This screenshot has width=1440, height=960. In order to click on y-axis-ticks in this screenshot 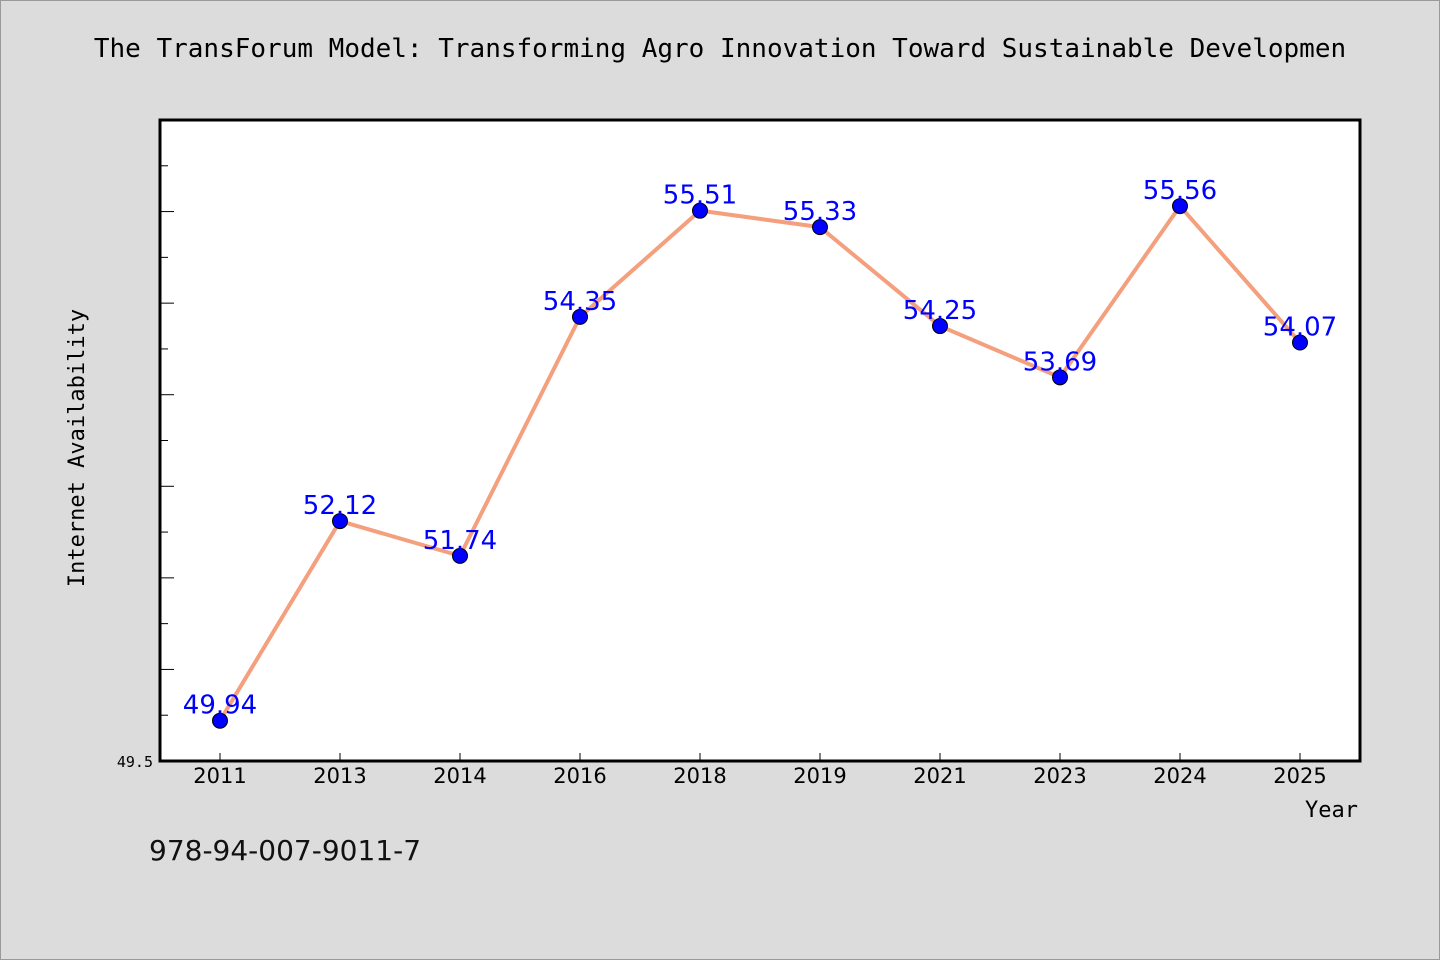, I will do `click(167, 440)`.